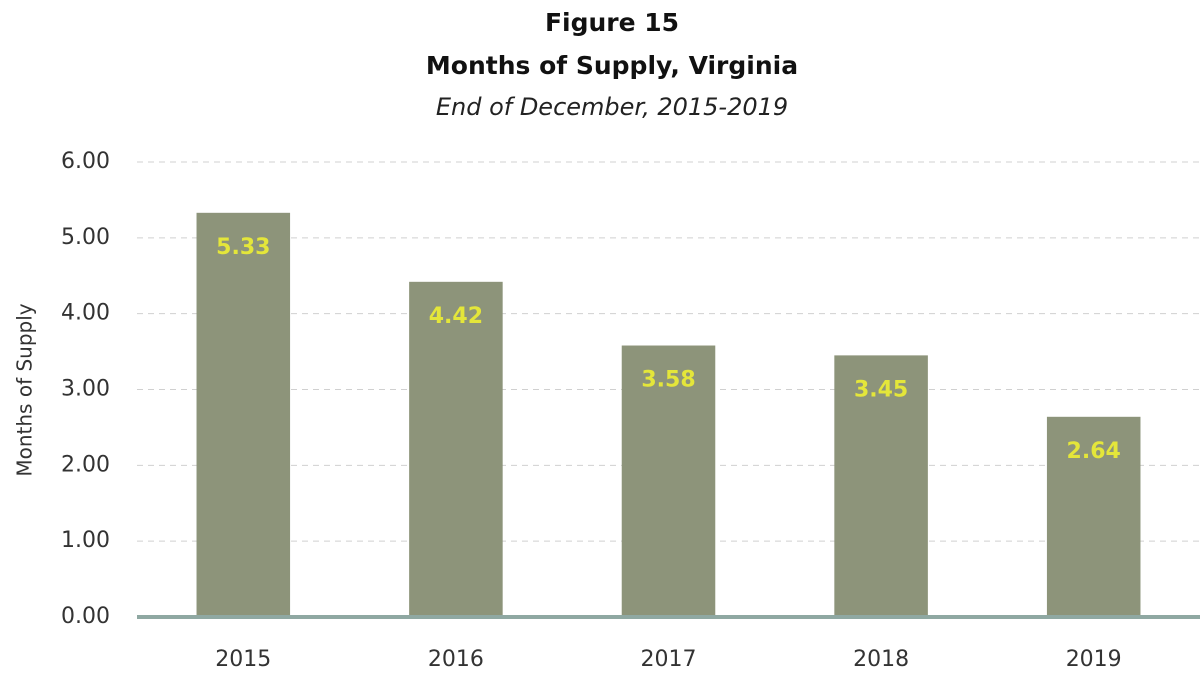 The image size is (1201, 677). I want to click on y-tick-label: 4.00, so click(85, 313).